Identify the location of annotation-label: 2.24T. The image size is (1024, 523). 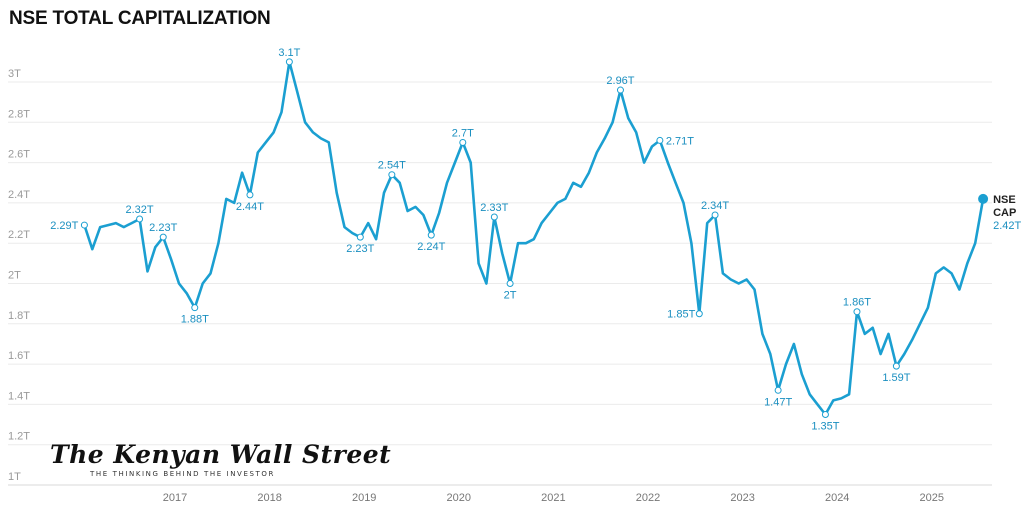
(431, 247).